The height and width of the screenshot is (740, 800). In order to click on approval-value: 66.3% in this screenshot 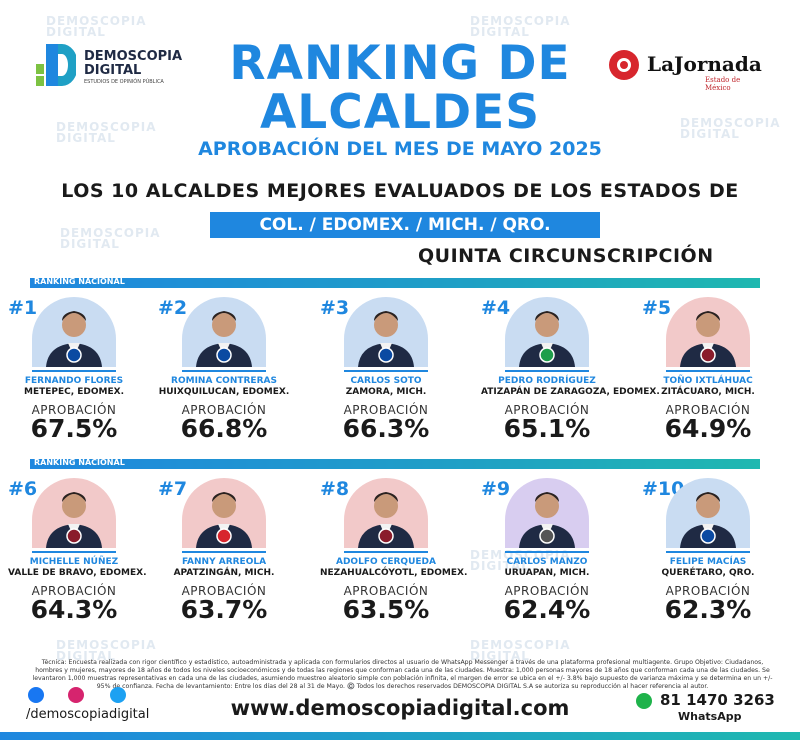, I will do `click(386, 428)`.